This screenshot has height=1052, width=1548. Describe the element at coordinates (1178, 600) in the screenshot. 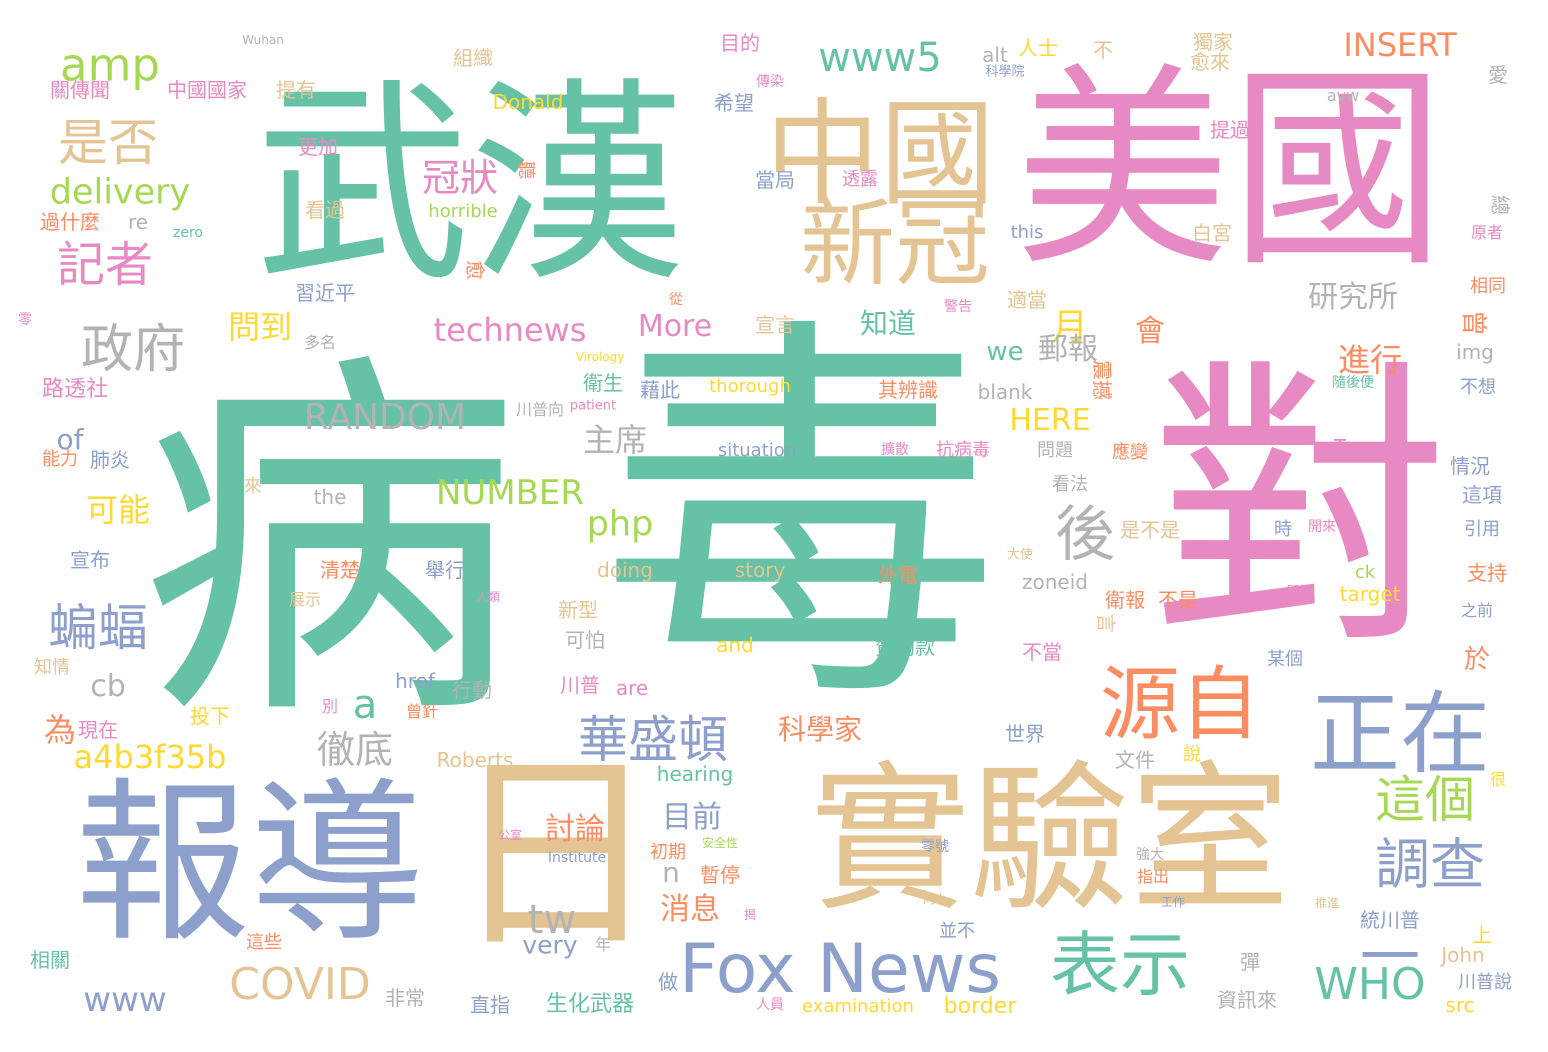

I see `cloud-word: 不是` at that location.